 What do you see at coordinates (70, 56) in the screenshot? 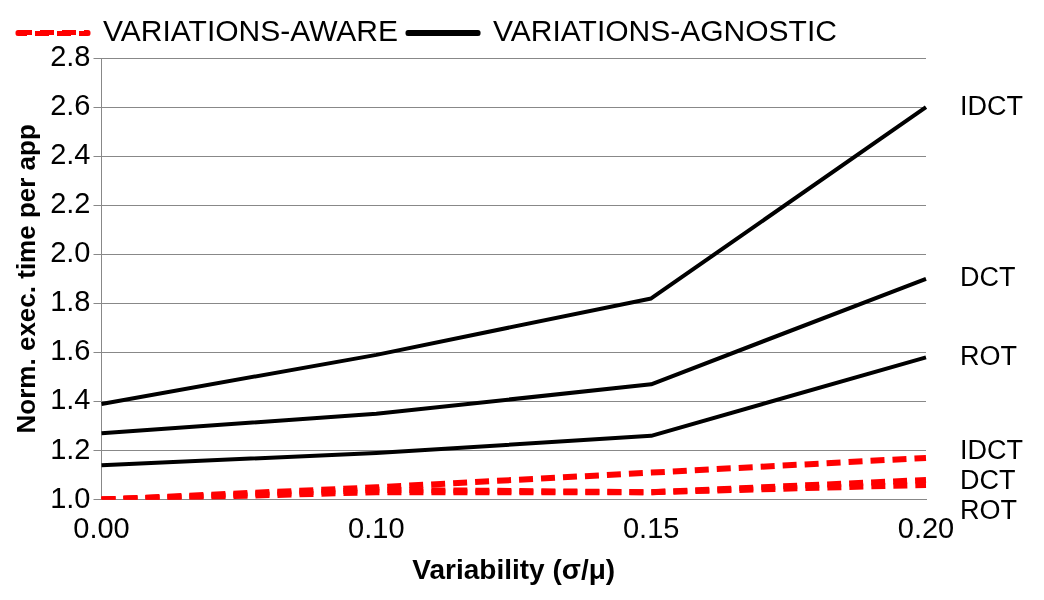
I see `y-tick-label: 2.8` at bounding box center [70, 56].